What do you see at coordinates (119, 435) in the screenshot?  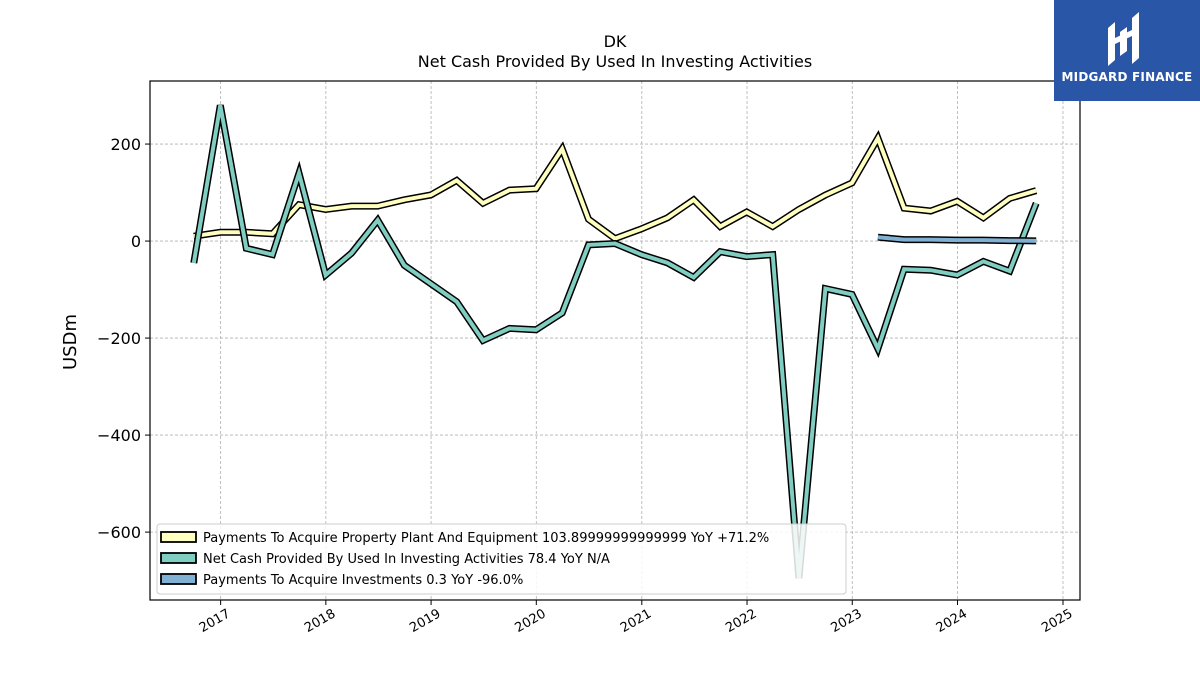 I see `y-tick-label: −400` at bounding box center [119, 435].